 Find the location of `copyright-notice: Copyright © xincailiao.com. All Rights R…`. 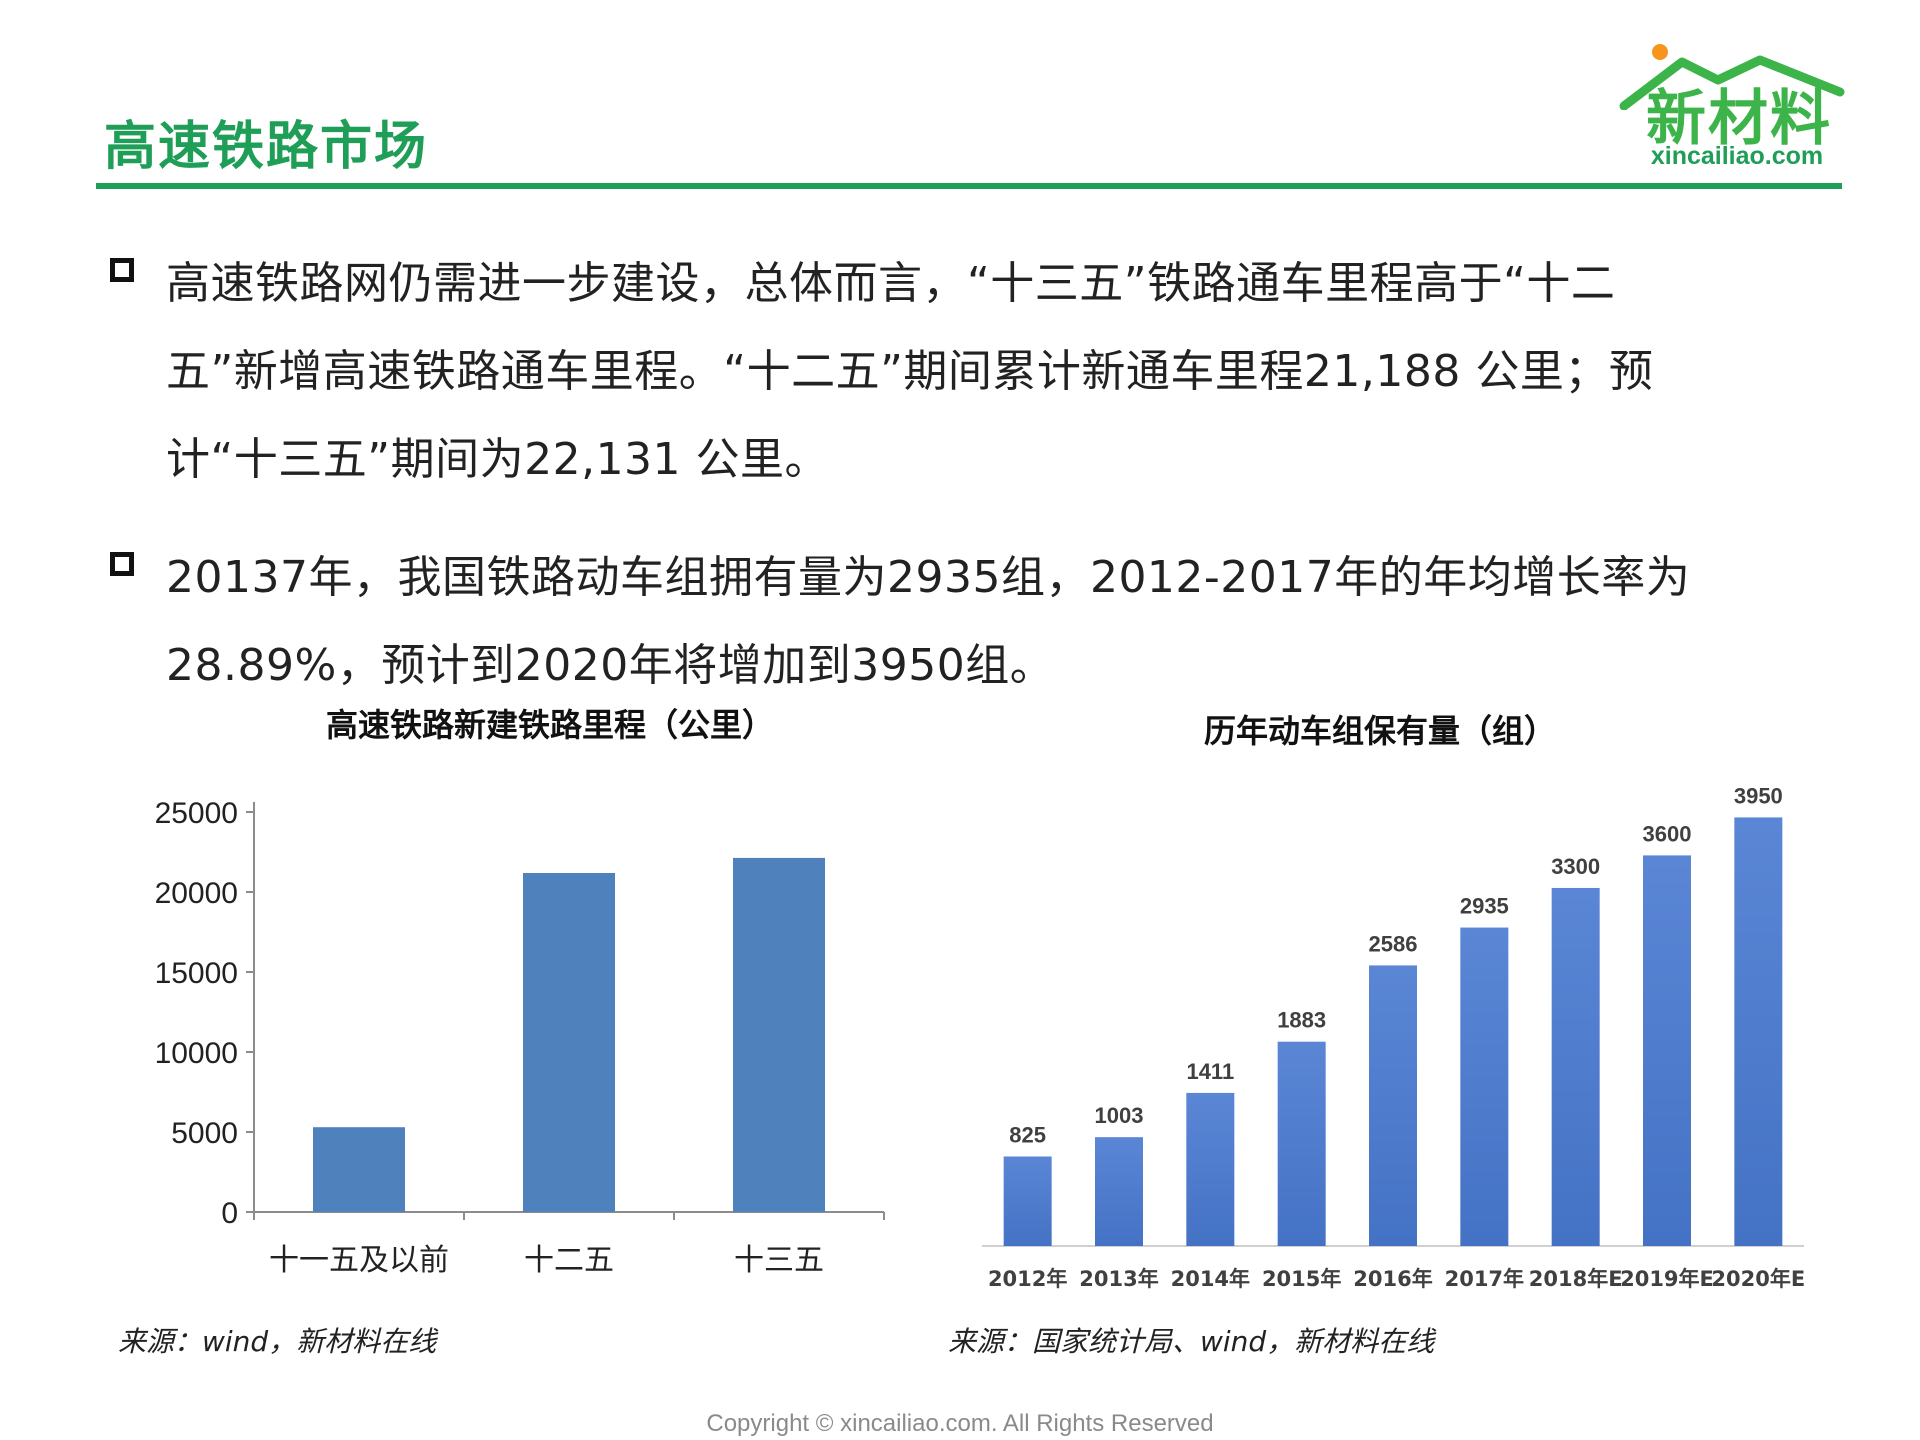

copyright-notice: Copyright © xincailiao.com. All Rights R… is located at coordinates (960, 1423).